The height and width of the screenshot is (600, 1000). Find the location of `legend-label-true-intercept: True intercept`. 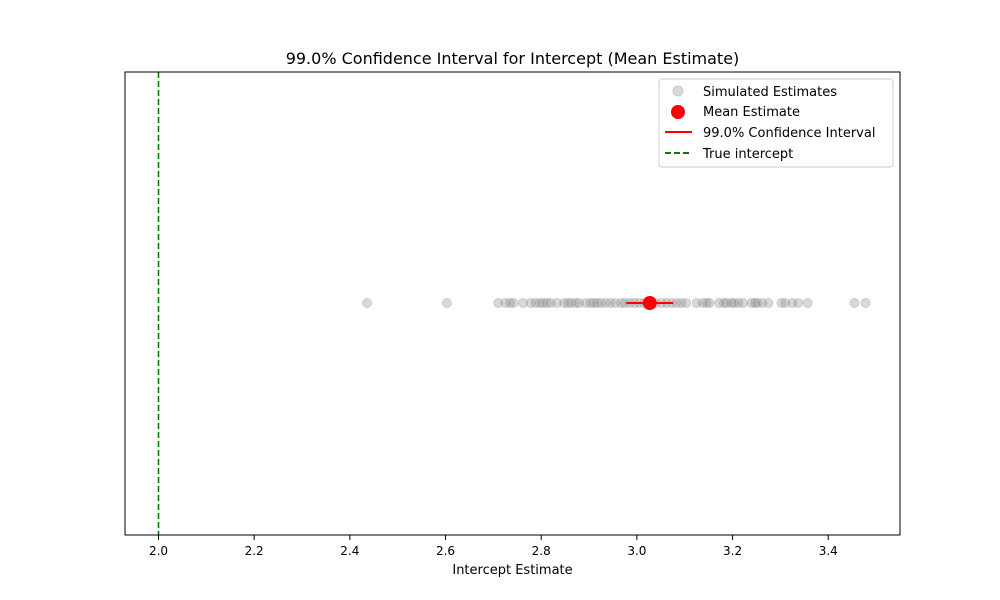

legend-label-true-intercept: True intercept is located at coordinates (747, 154).